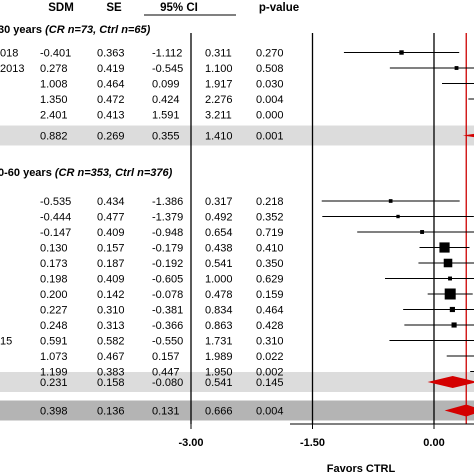 Image resolution: width=474 pixels, height=474 pixels. I want to click on study-ci-upper: 1.950, so click(219, 373).